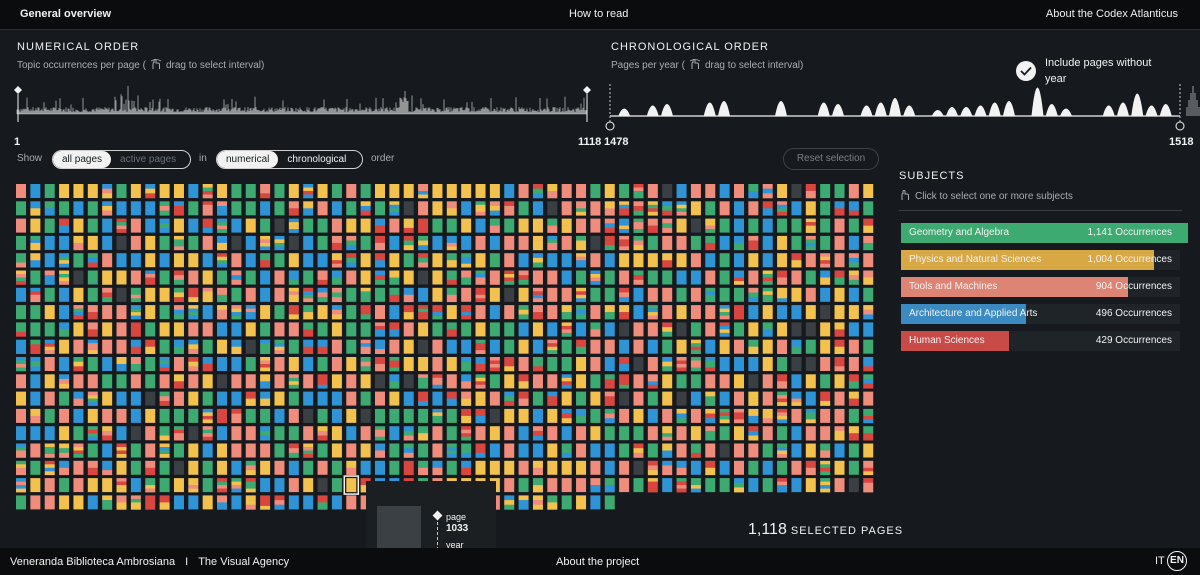 The image size is (1200, 575). What do you see at coordinates (598, 562) in the screenshot?
I see `footer-about-project-link: About the project` at bounding box center [598, 562].